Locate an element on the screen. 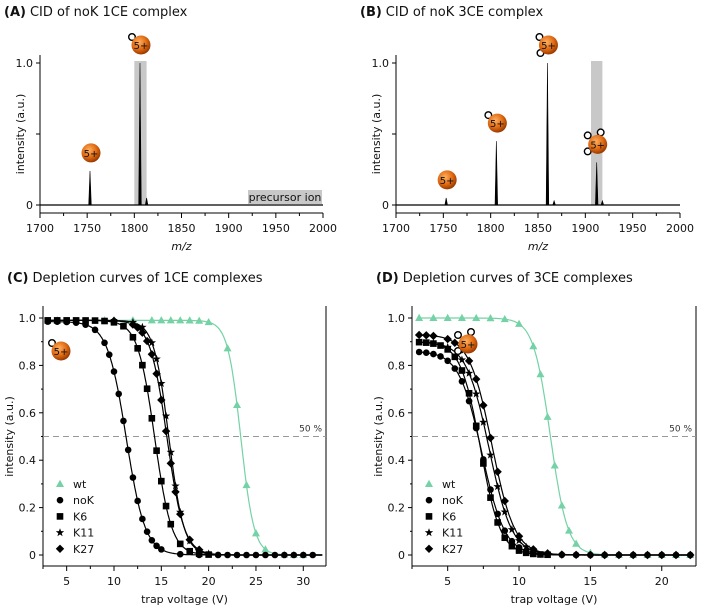  legend-marker-k11 is located at coordinates (60, 532).